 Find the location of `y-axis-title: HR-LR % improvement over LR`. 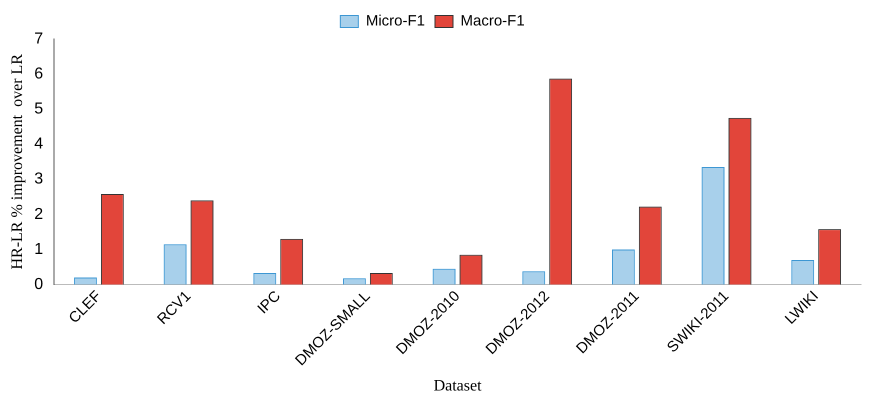

y-axis-title: HR-LR % improvement over LR is located at coordinates (17, 162).